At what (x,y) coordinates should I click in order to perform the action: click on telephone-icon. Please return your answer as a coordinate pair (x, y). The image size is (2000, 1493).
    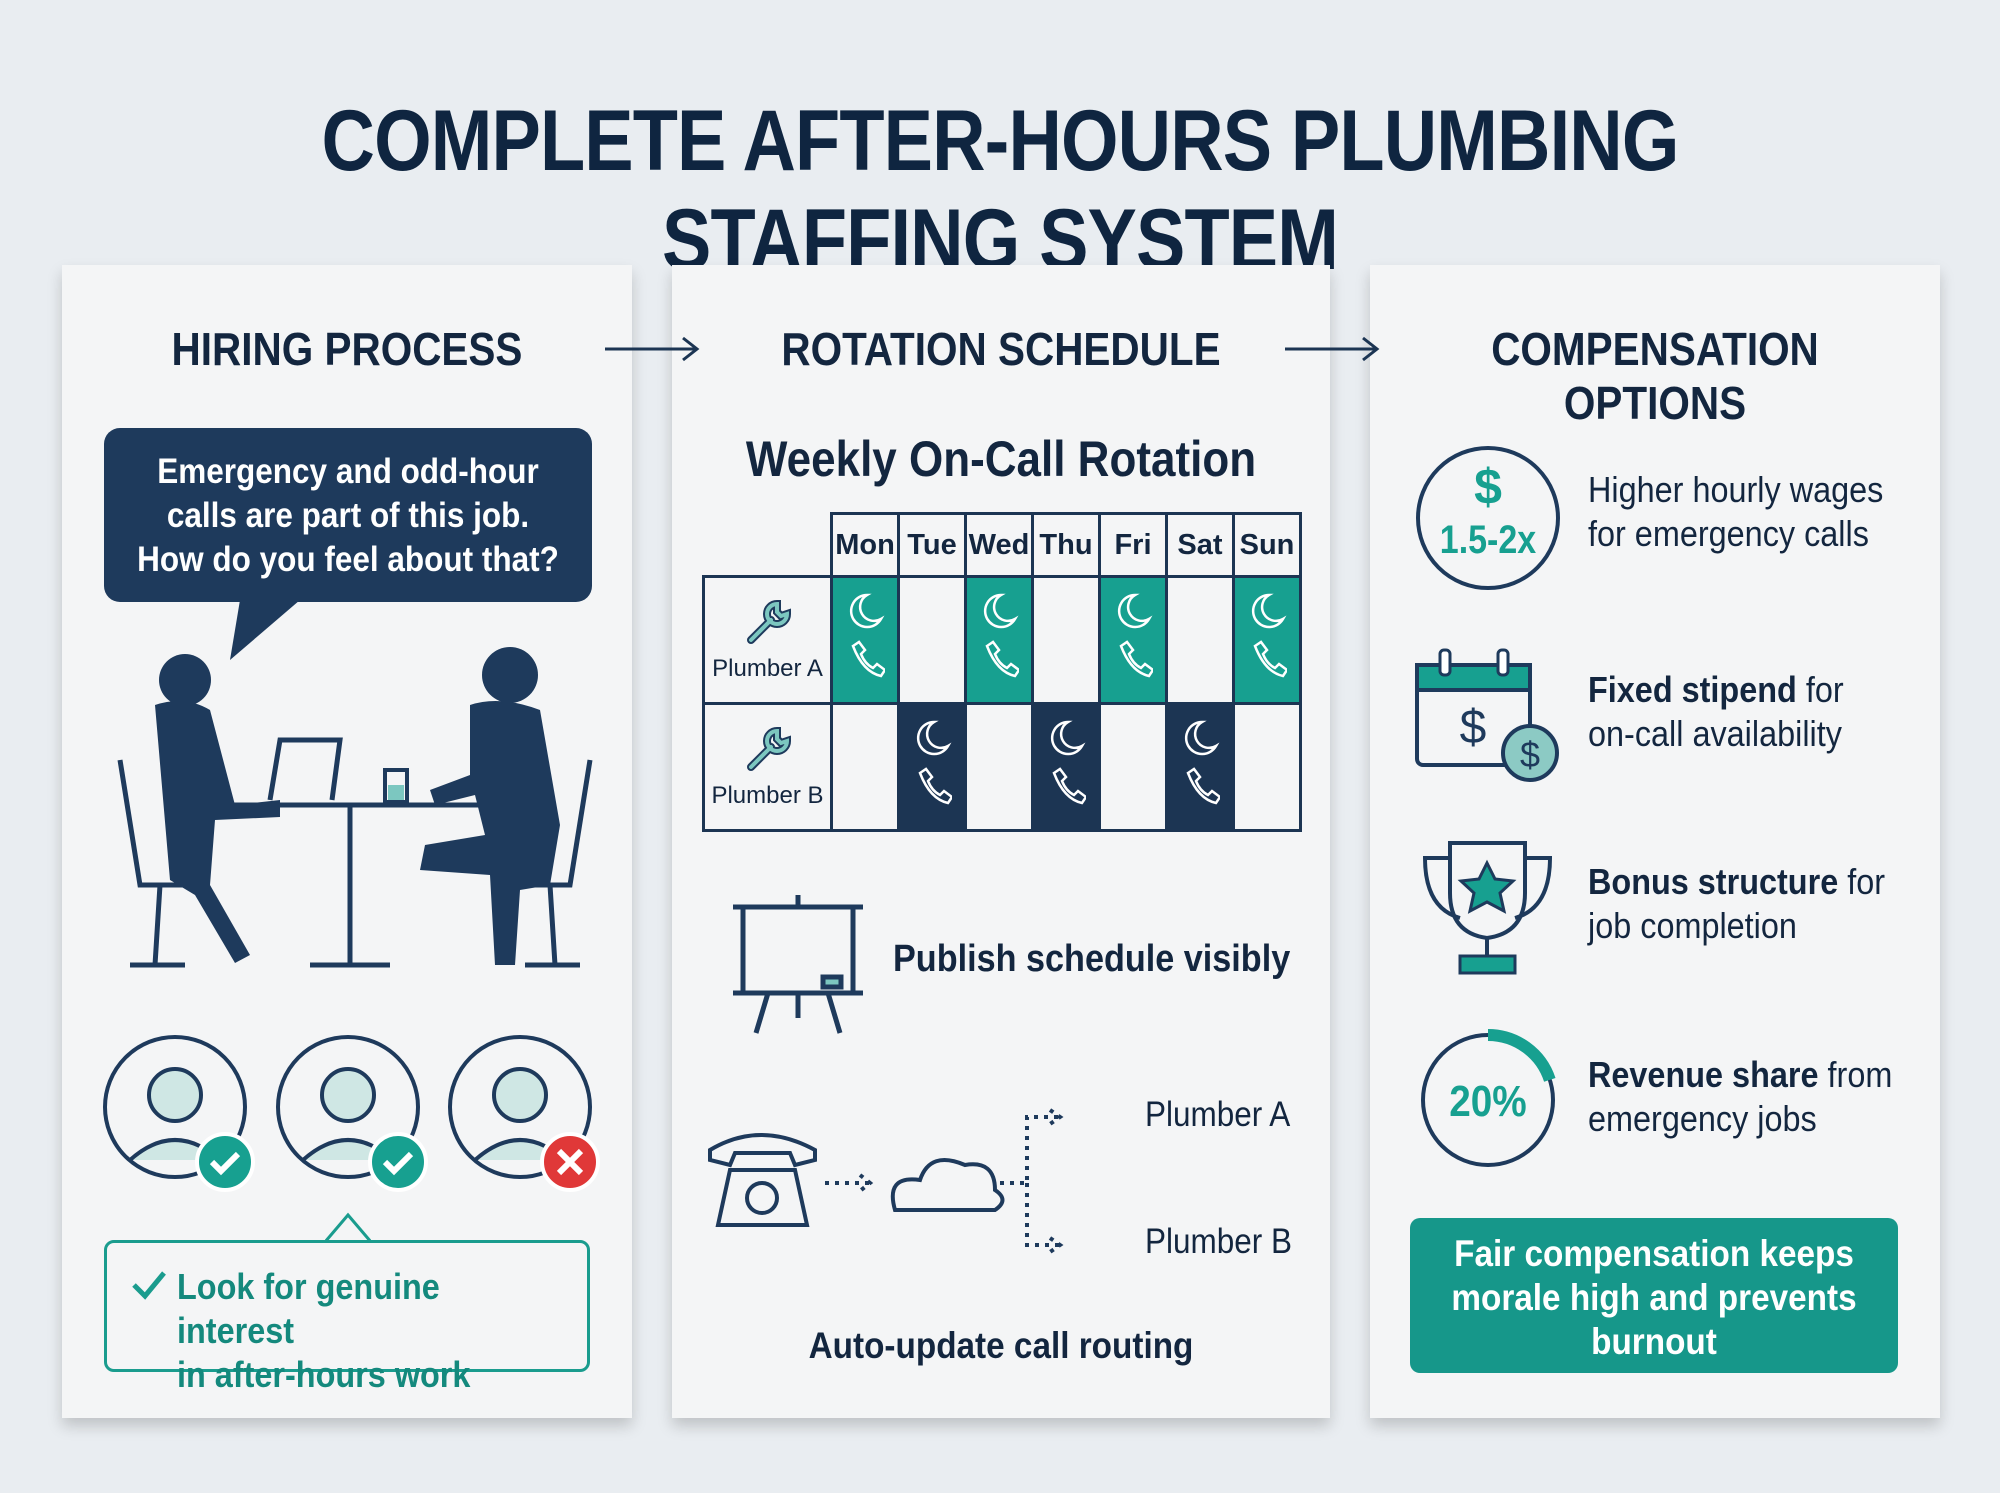
    Looking at the image, I should click on (762, 1180).